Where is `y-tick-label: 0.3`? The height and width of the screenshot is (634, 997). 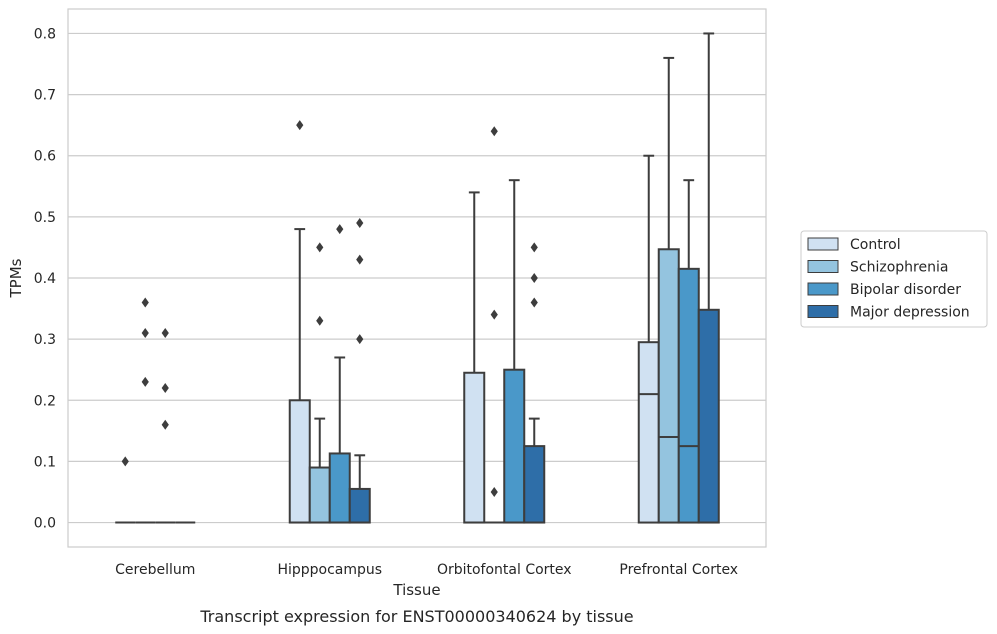
y-tick-label: 0.3 is located at coordinates (45, 340).